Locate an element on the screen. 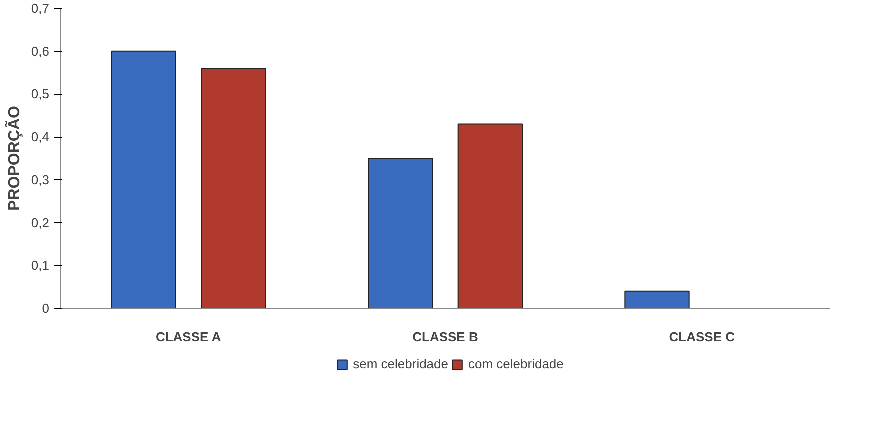 The width and height of the screenshot is (891, 442). legend-label: sem celebridade is located at coordinates (400, 364).